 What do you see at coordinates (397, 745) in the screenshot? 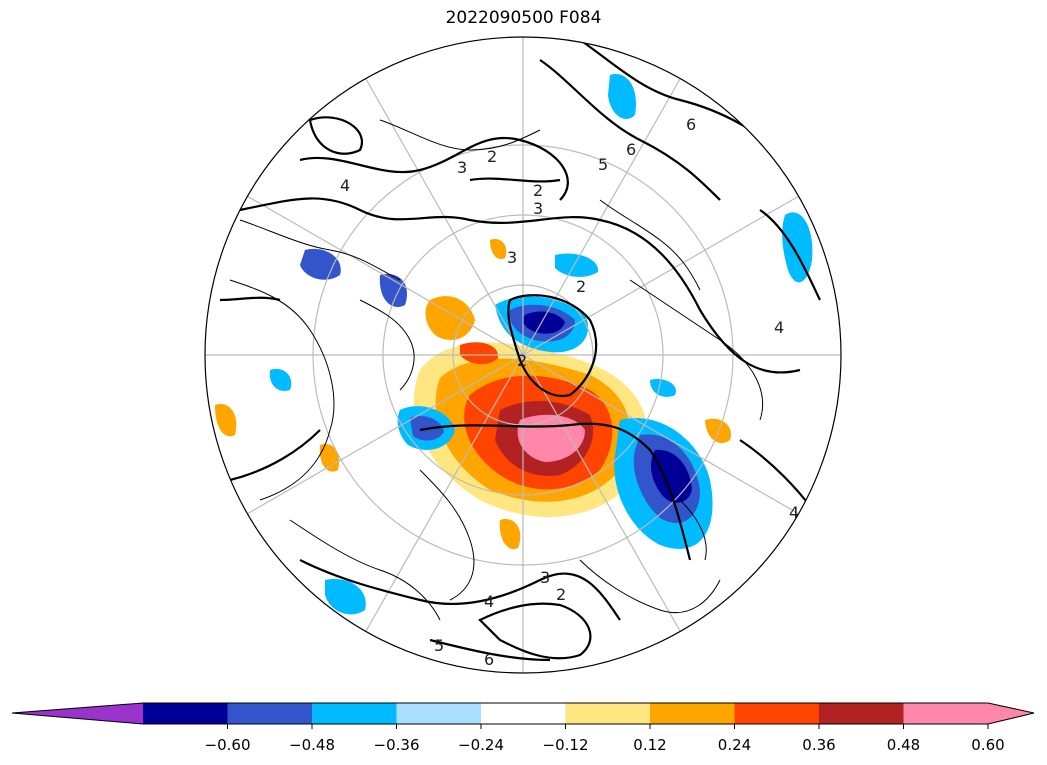
I see `colorbar-tick-label: −0.36` at bounding box center [397, 745].